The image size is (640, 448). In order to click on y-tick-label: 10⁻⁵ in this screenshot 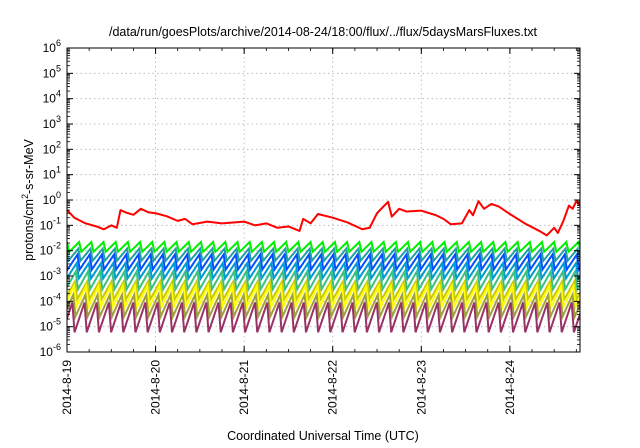, I will do `click(50, 325)`.